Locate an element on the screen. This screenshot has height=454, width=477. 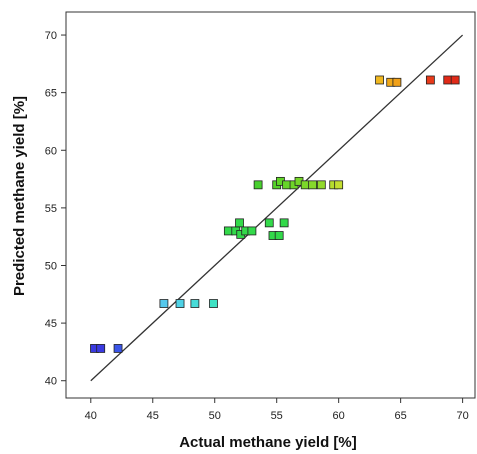
y-axis: 40 45 50 55 60 65 70 is located at coordinates (55, 209).